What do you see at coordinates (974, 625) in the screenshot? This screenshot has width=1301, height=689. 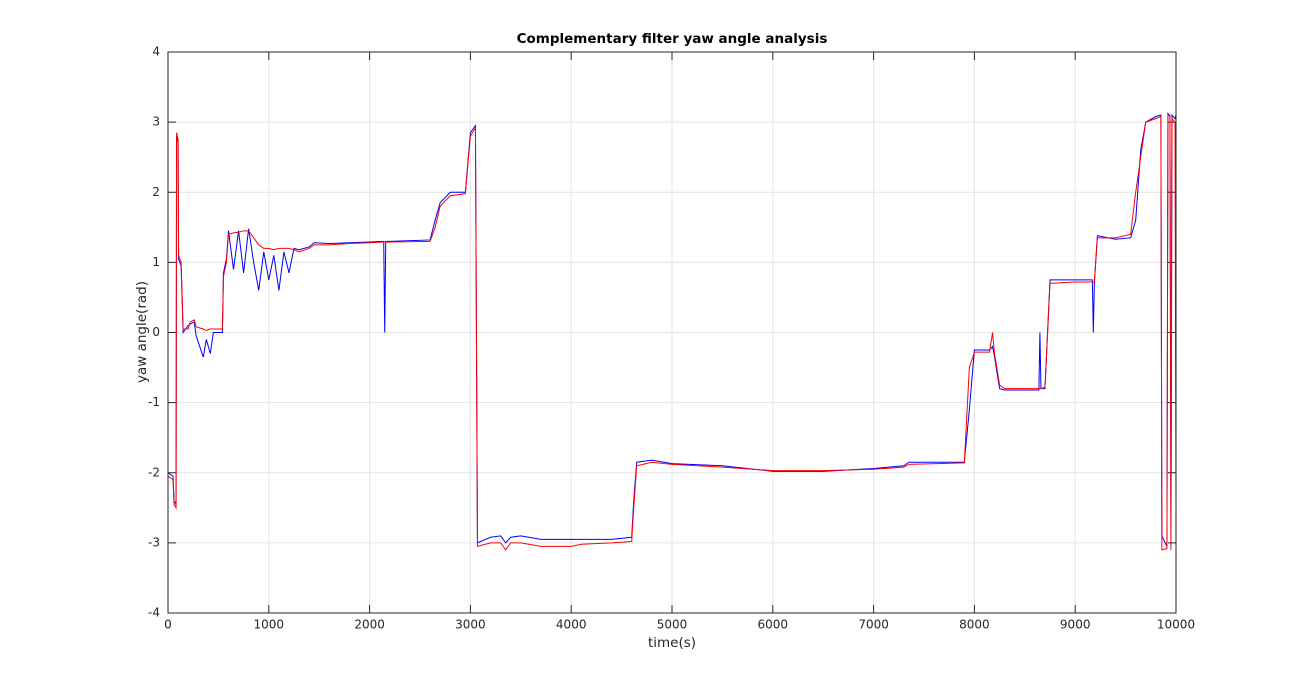 I see `x-tick-label: 8000` at bounding box center [974, 625].